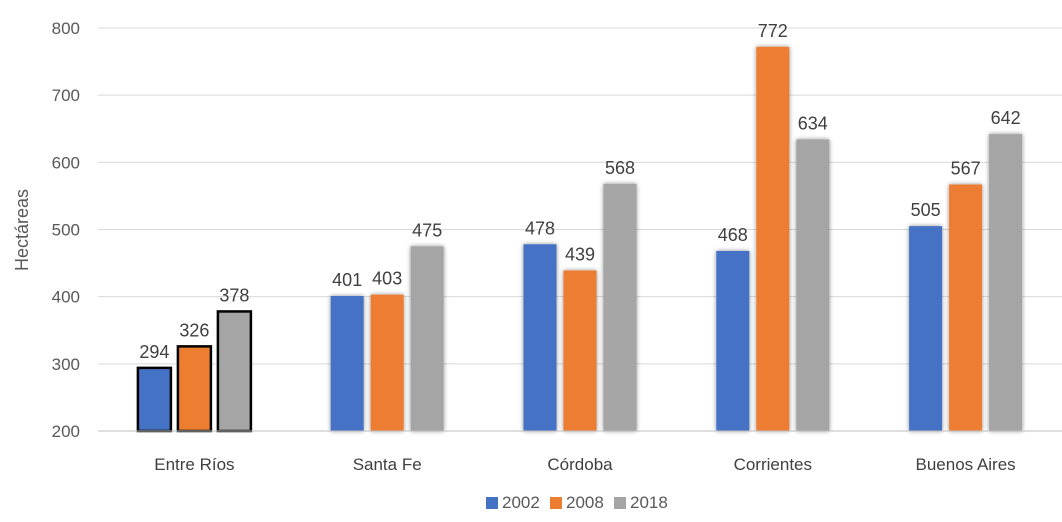  What do you see at coordinates (540, 228) in the screenshot?
I see `data-label: 478` at bounding box center [540, 228].